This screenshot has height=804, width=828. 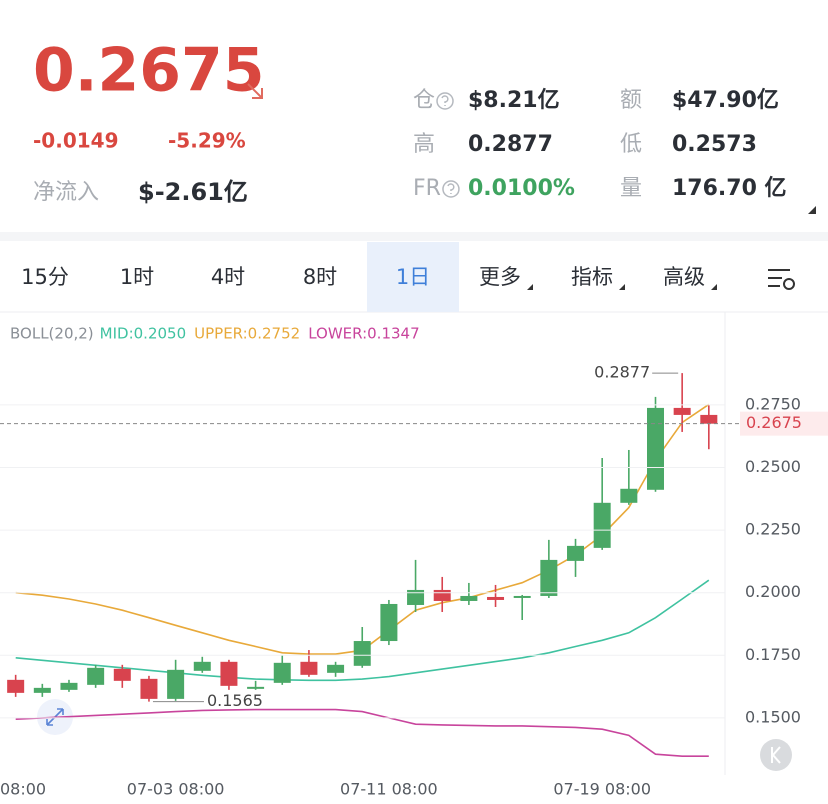 I want to click on tab: 1日, so click(x=413, y=277).